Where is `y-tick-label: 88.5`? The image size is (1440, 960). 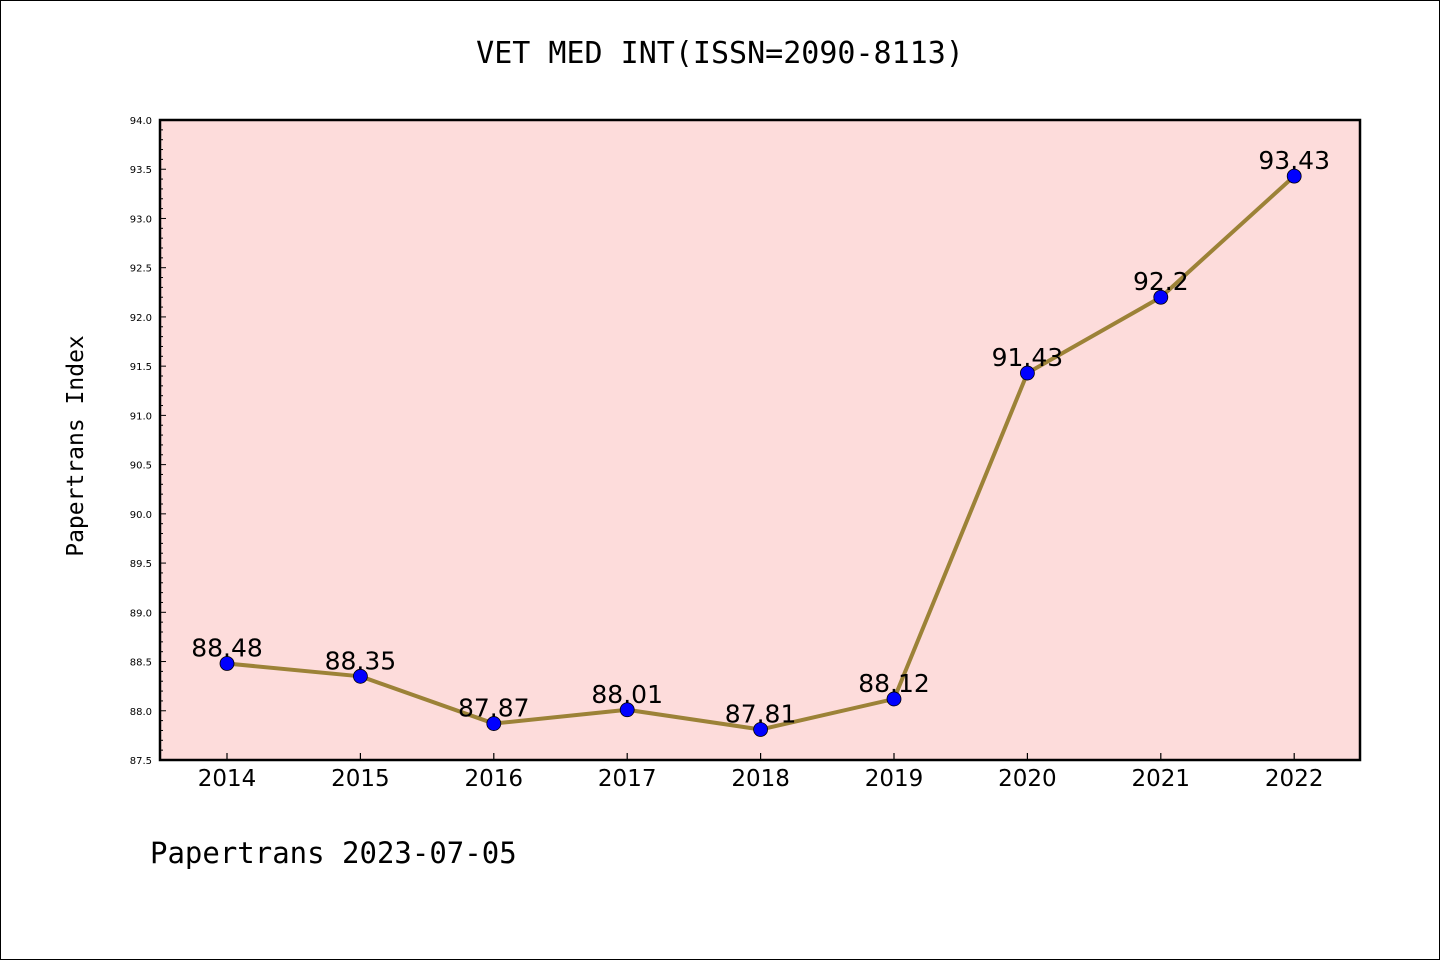
y-tick-label: 88.5 is located at coordinates (141, 663).